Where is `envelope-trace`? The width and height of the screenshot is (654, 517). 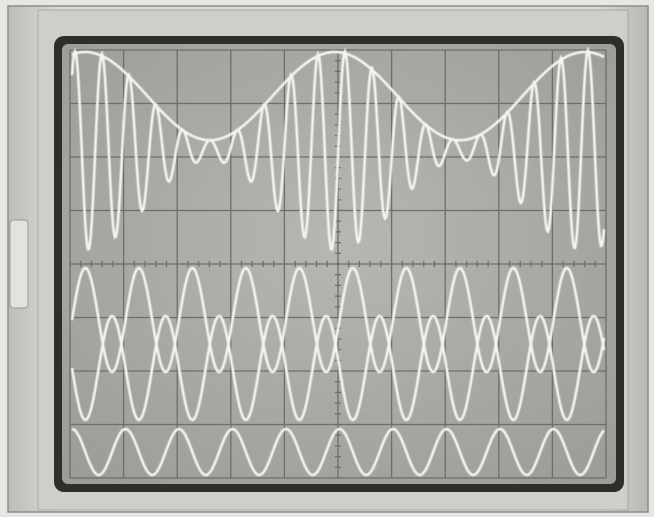 envelope-trace is located at coordinates (338, 96).